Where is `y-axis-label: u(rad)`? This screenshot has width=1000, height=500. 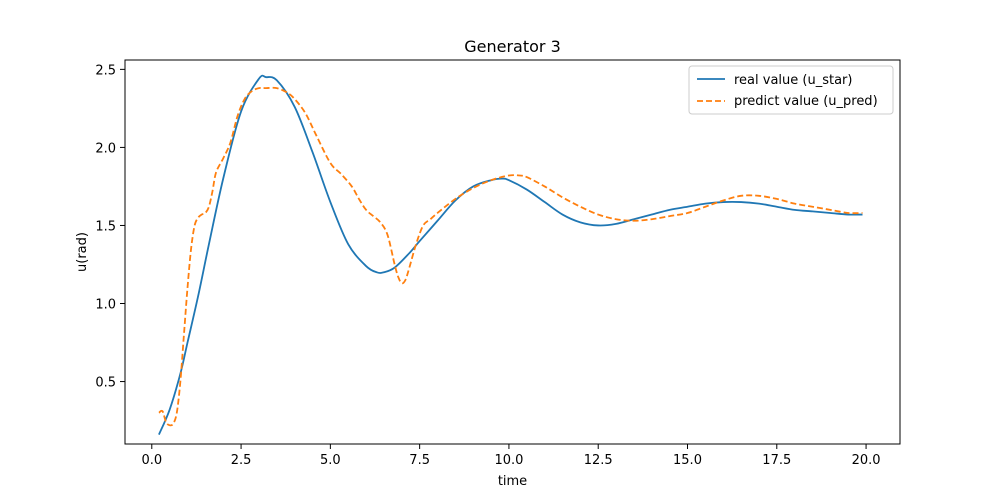 y-axis-label: u(rad) is located at coordinates (82, 252).